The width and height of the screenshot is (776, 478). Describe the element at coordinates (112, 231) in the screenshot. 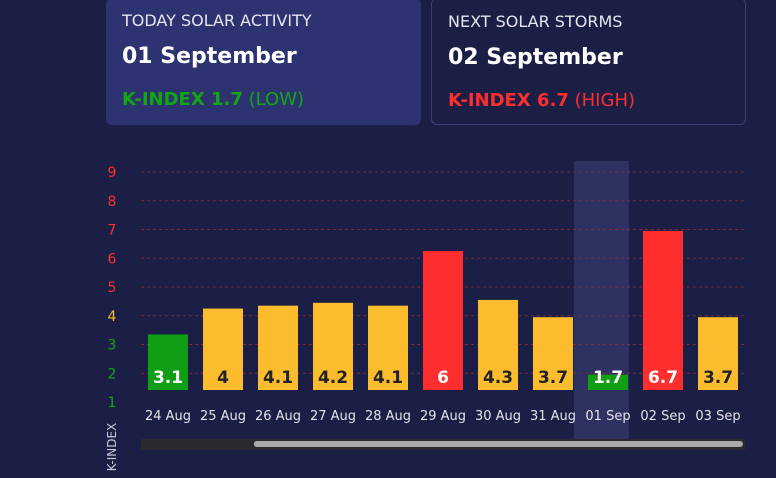

I see `y-tick-label: 7` at that location.